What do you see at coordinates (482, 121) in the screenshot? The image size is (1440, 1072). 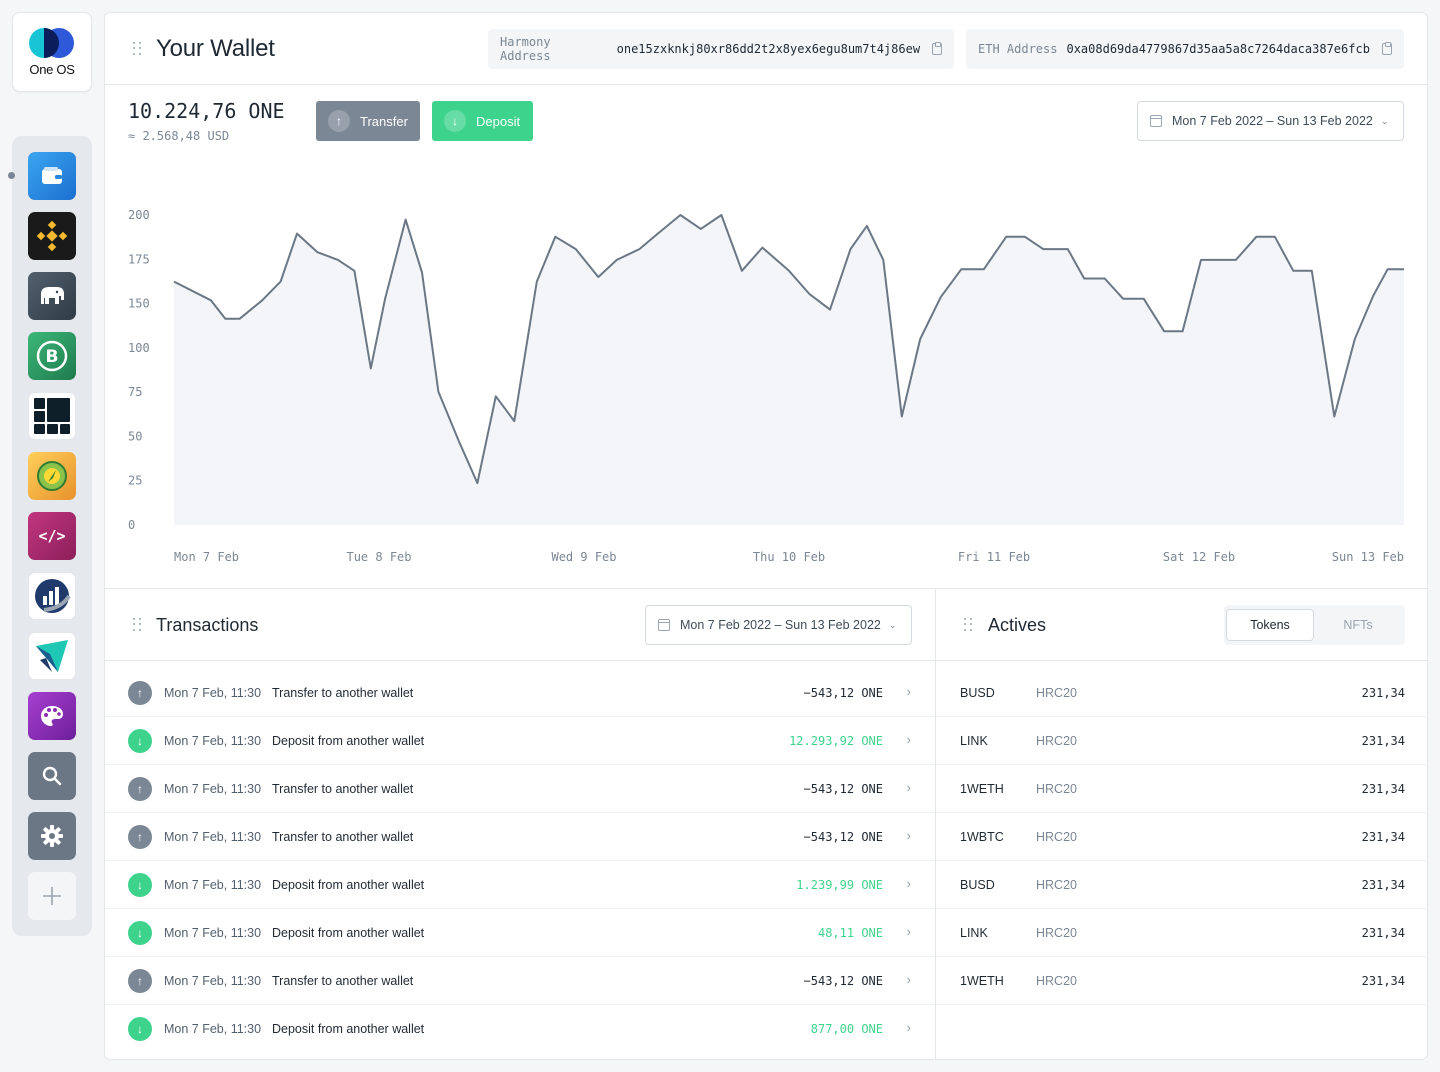 I see `deposit-button: ↓ Deposit` at bounding box center [482, 121].